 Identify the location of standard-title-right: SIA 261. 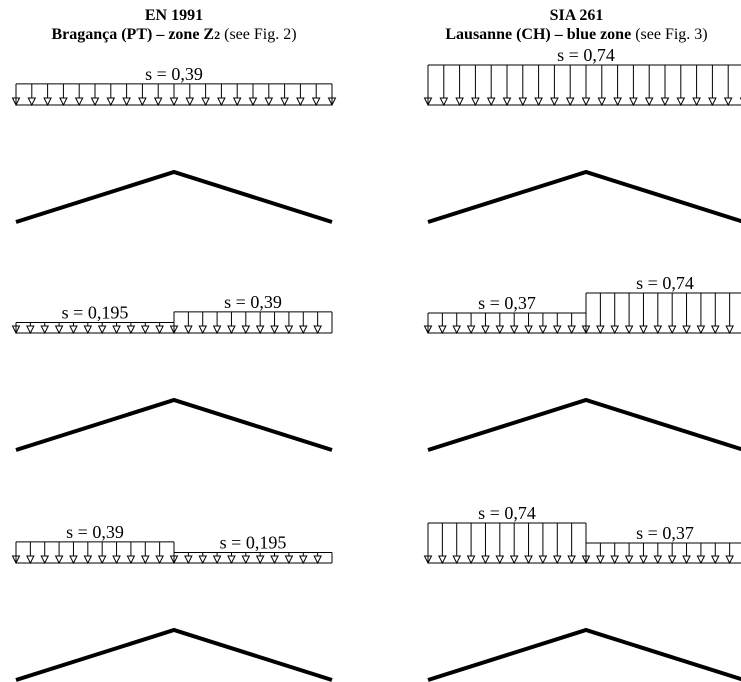
(576, 15).